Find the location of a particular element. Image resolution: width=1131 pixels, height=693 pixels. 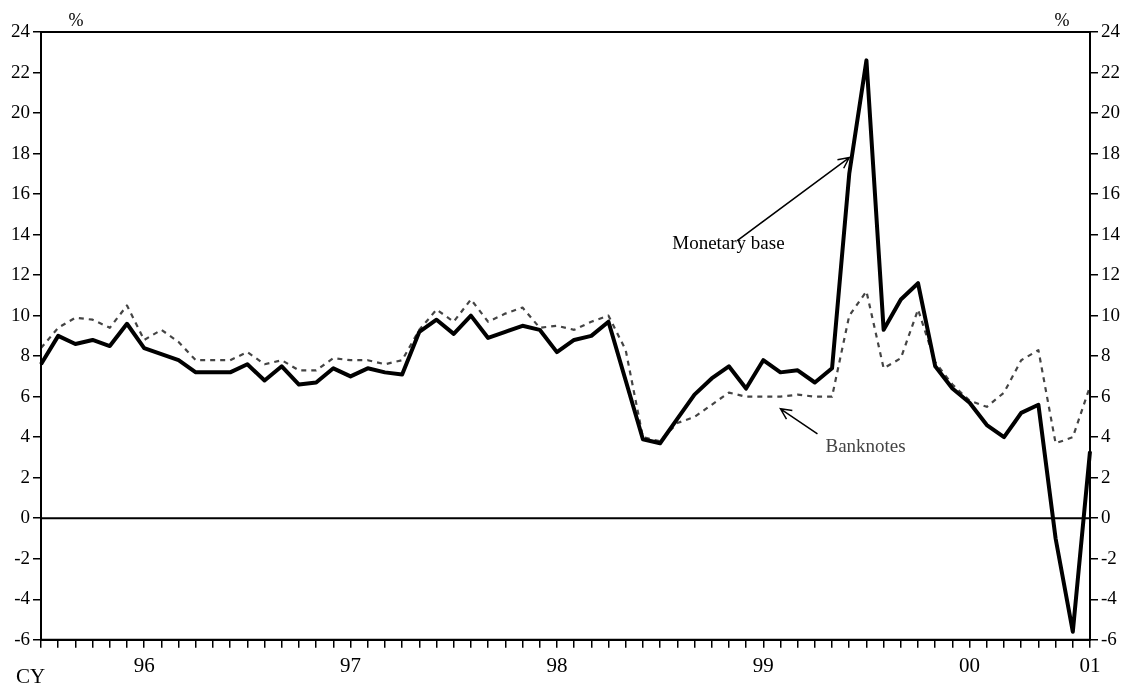

y2-tick-label: -2 is located at coordinates (1109, 557).